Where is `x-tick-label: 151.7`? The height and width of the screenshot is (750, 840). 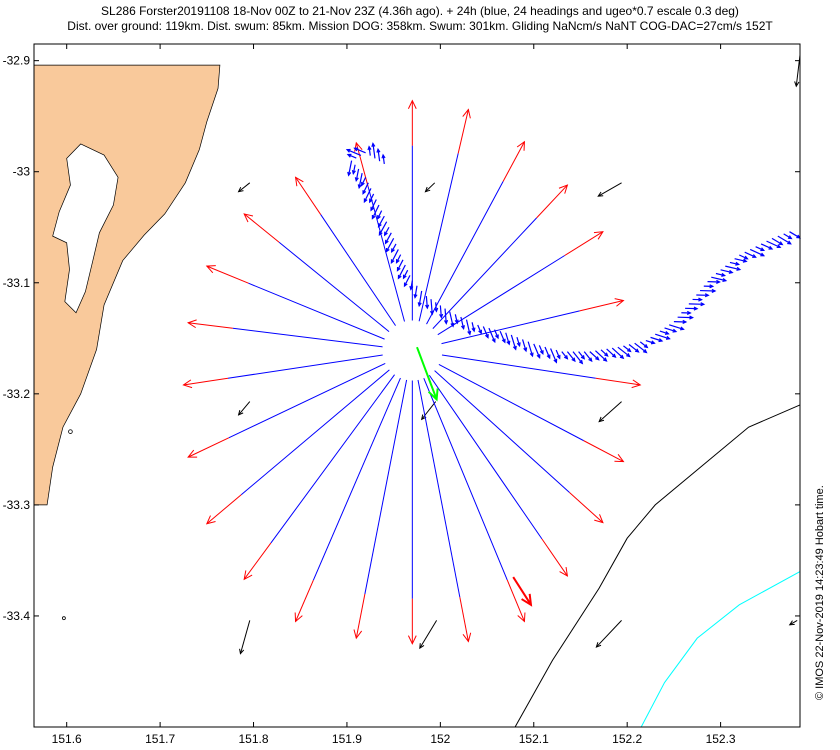 x-tick-label: 151.7 is located at coordinates (160, 739).